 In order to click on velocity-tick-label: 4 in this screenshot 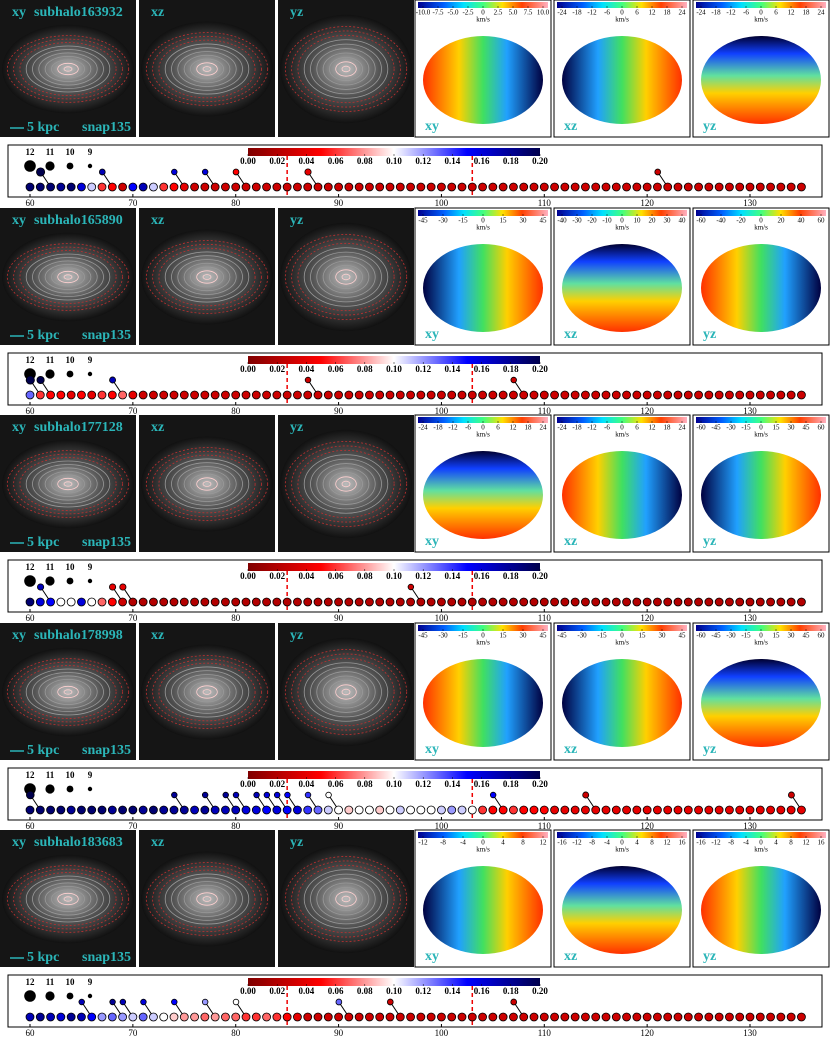, I will do `click(776, 843)`.